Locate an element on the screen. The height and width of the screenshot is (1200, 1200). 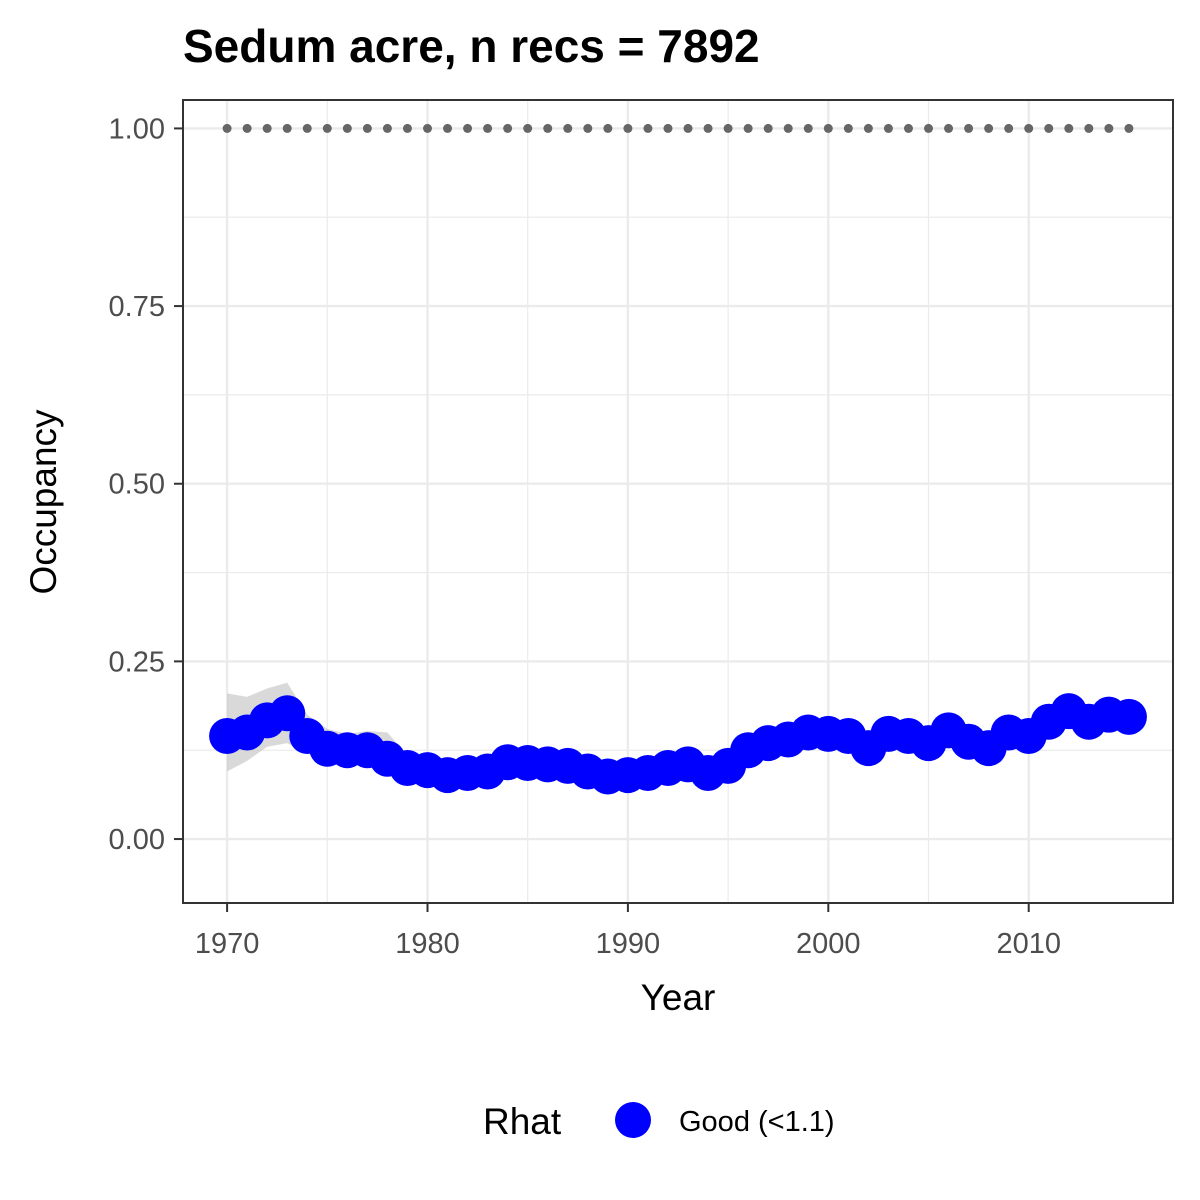
y-tick-label: 0.50 is located at coordinates (137, 485).